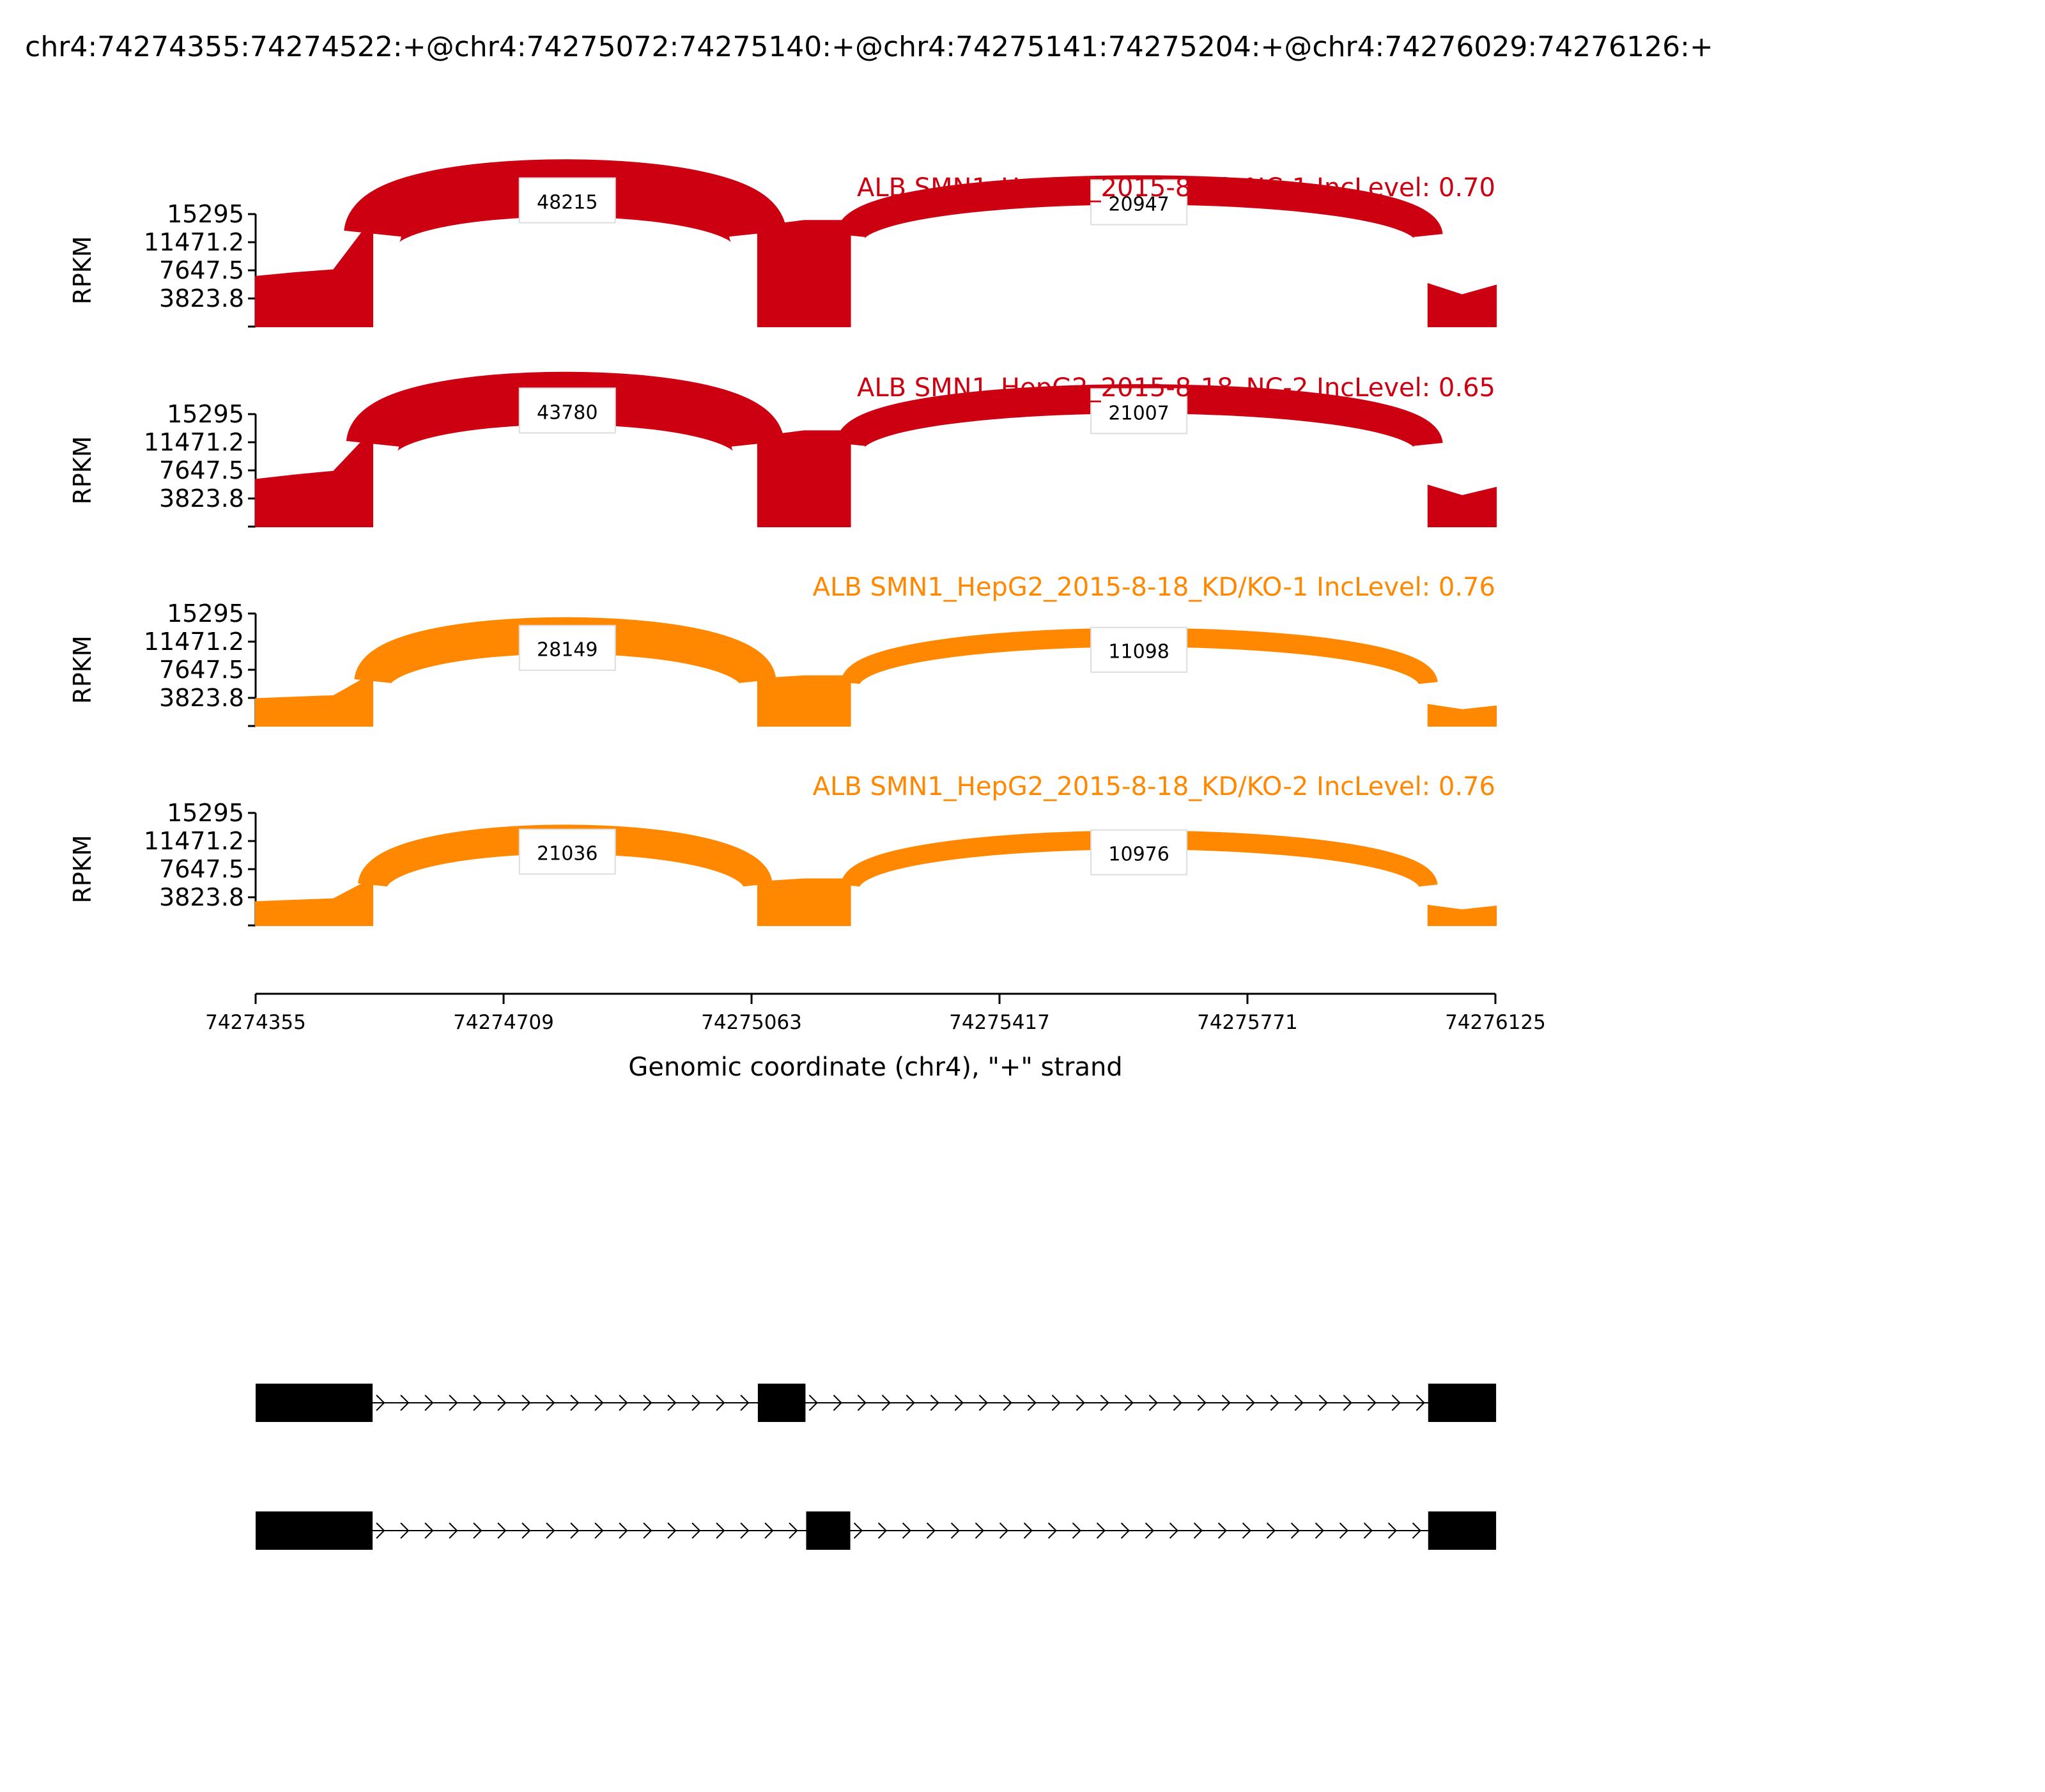  Describe the element at coordinates (875, 1067) in the screenshot. I see `x-axis-label: Genomic coordinate (chr4), "+" strand` at that location.